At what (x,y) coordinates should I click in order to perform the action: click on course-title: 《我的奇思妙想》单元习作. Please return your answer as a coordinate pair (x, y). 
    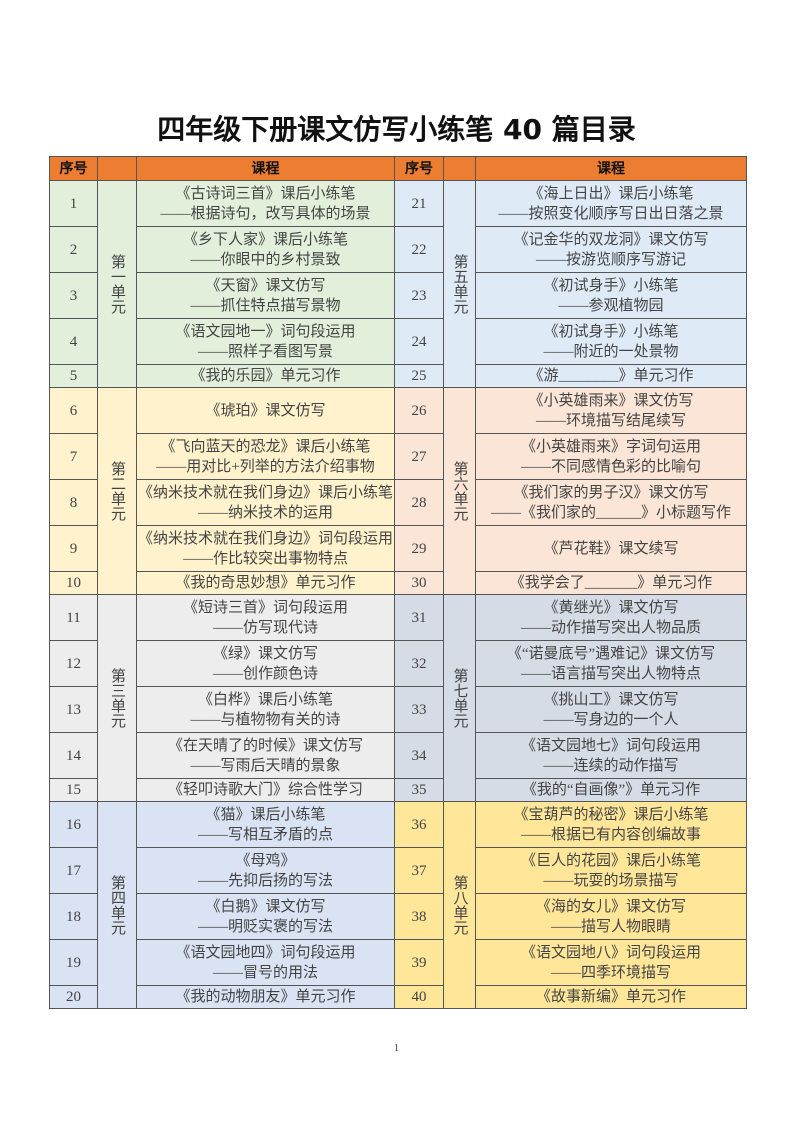
    Looking at the image, I should click on (265, 583).